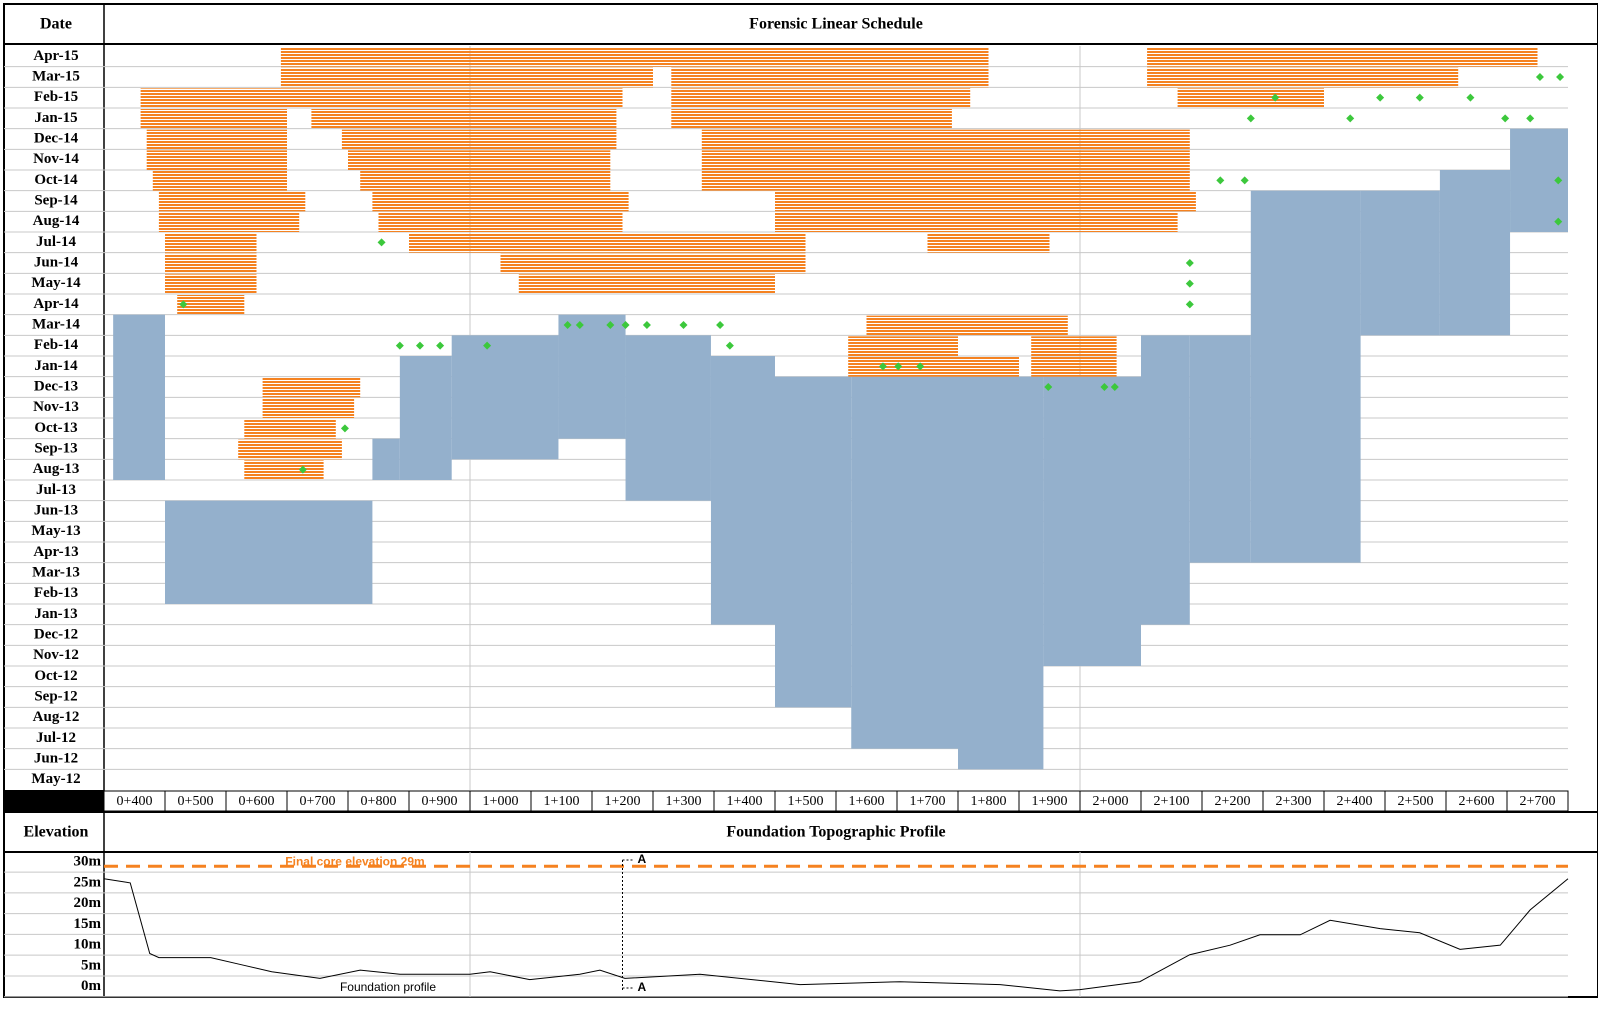 This screenshot has width=1598, height=1021. What do you see at coordinates (55, 779) in the screenshot?
I see `y-tick-label: May-12` at bounding box center [55, 779].